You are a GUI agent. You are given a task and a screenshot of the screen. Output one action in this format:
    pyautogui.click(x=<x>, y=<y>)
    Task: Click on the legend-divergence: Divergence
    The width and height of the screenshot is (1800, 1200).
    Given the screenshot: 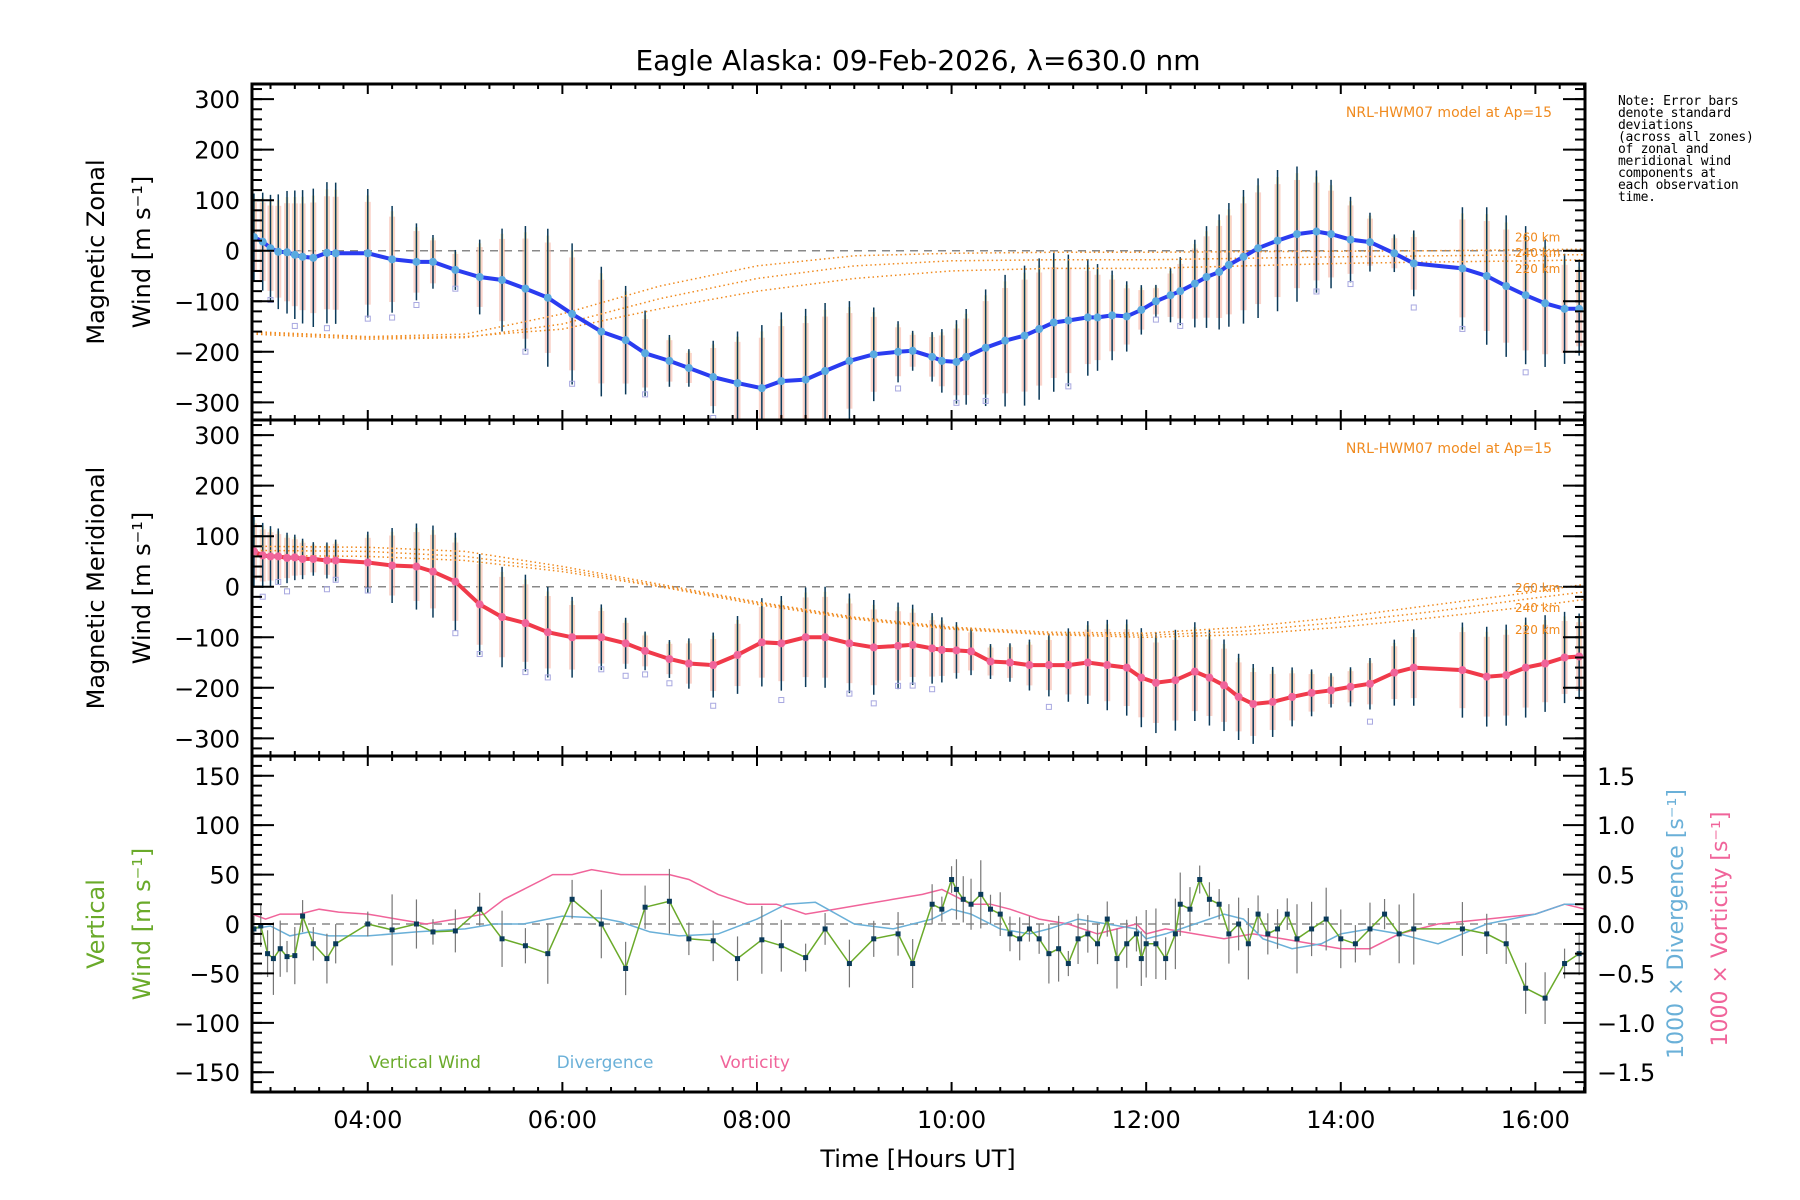 What is the action you would take?
    pyautogui.click(x=605, y=1063)
    